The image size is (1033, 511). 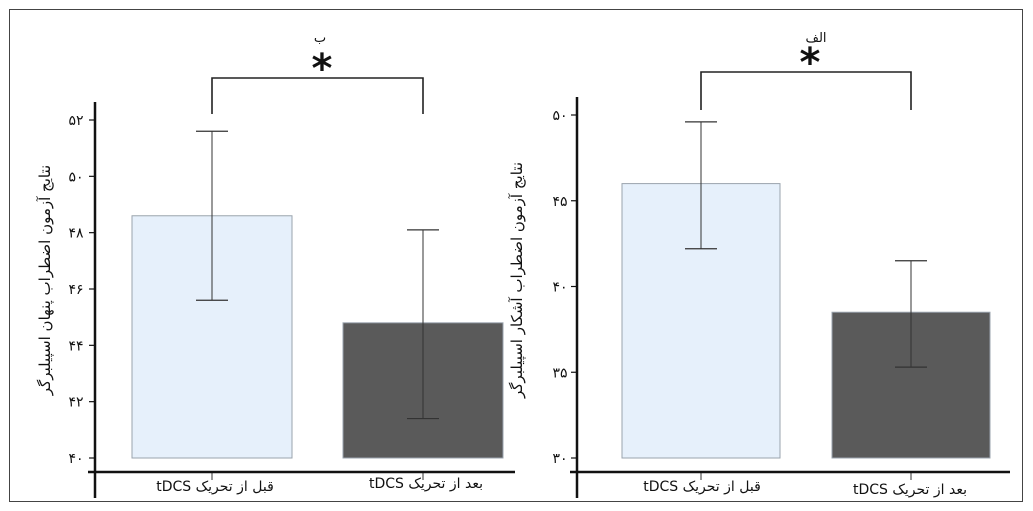 What do you see at coordinates (815, 38) in the screenshot?
I see `panel-label: الف` at bounding box center [815, 38].